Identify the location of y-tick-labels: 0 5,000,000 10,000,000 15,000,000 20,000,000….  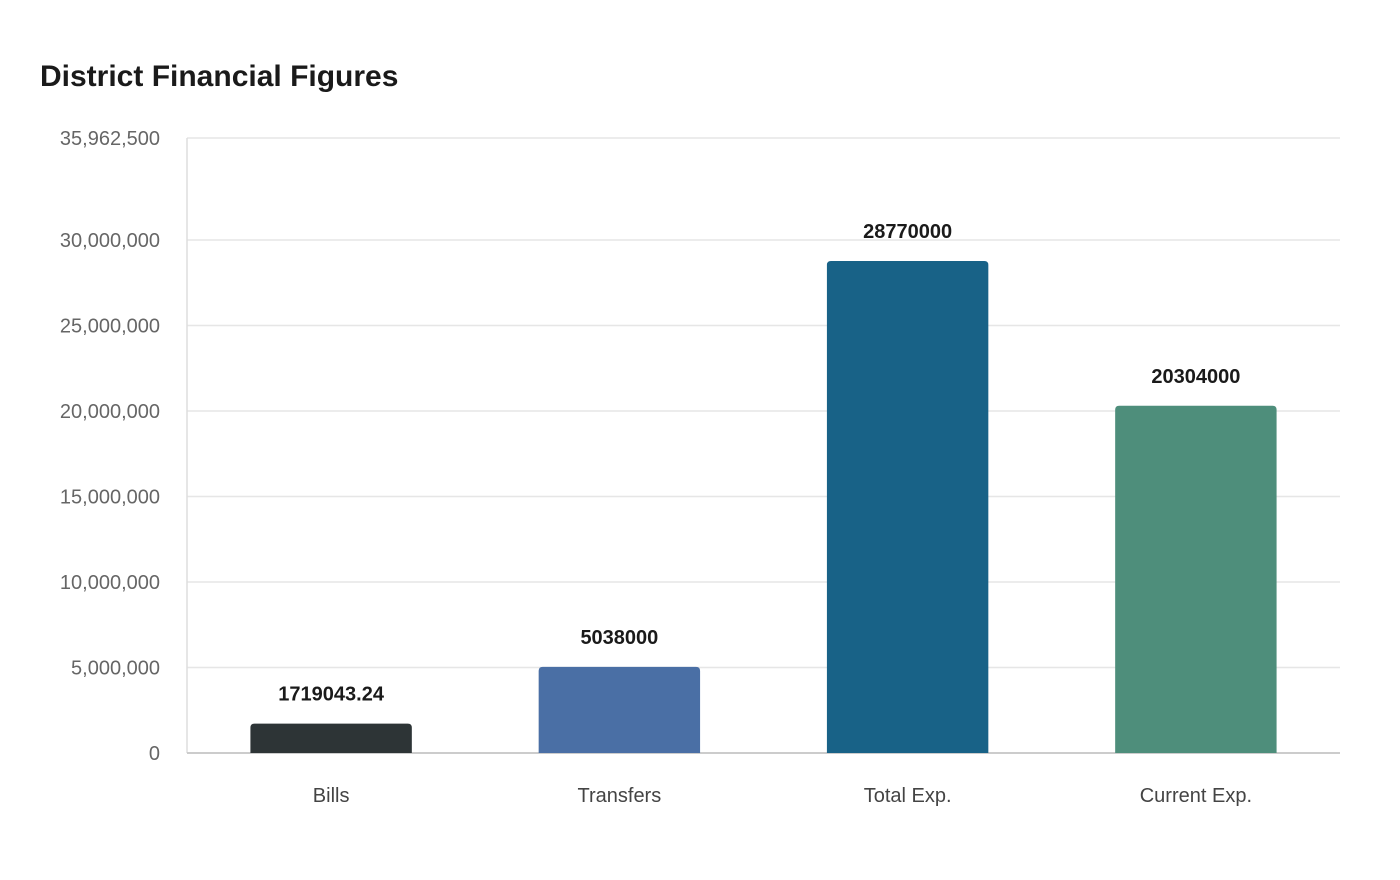
(110, 446).